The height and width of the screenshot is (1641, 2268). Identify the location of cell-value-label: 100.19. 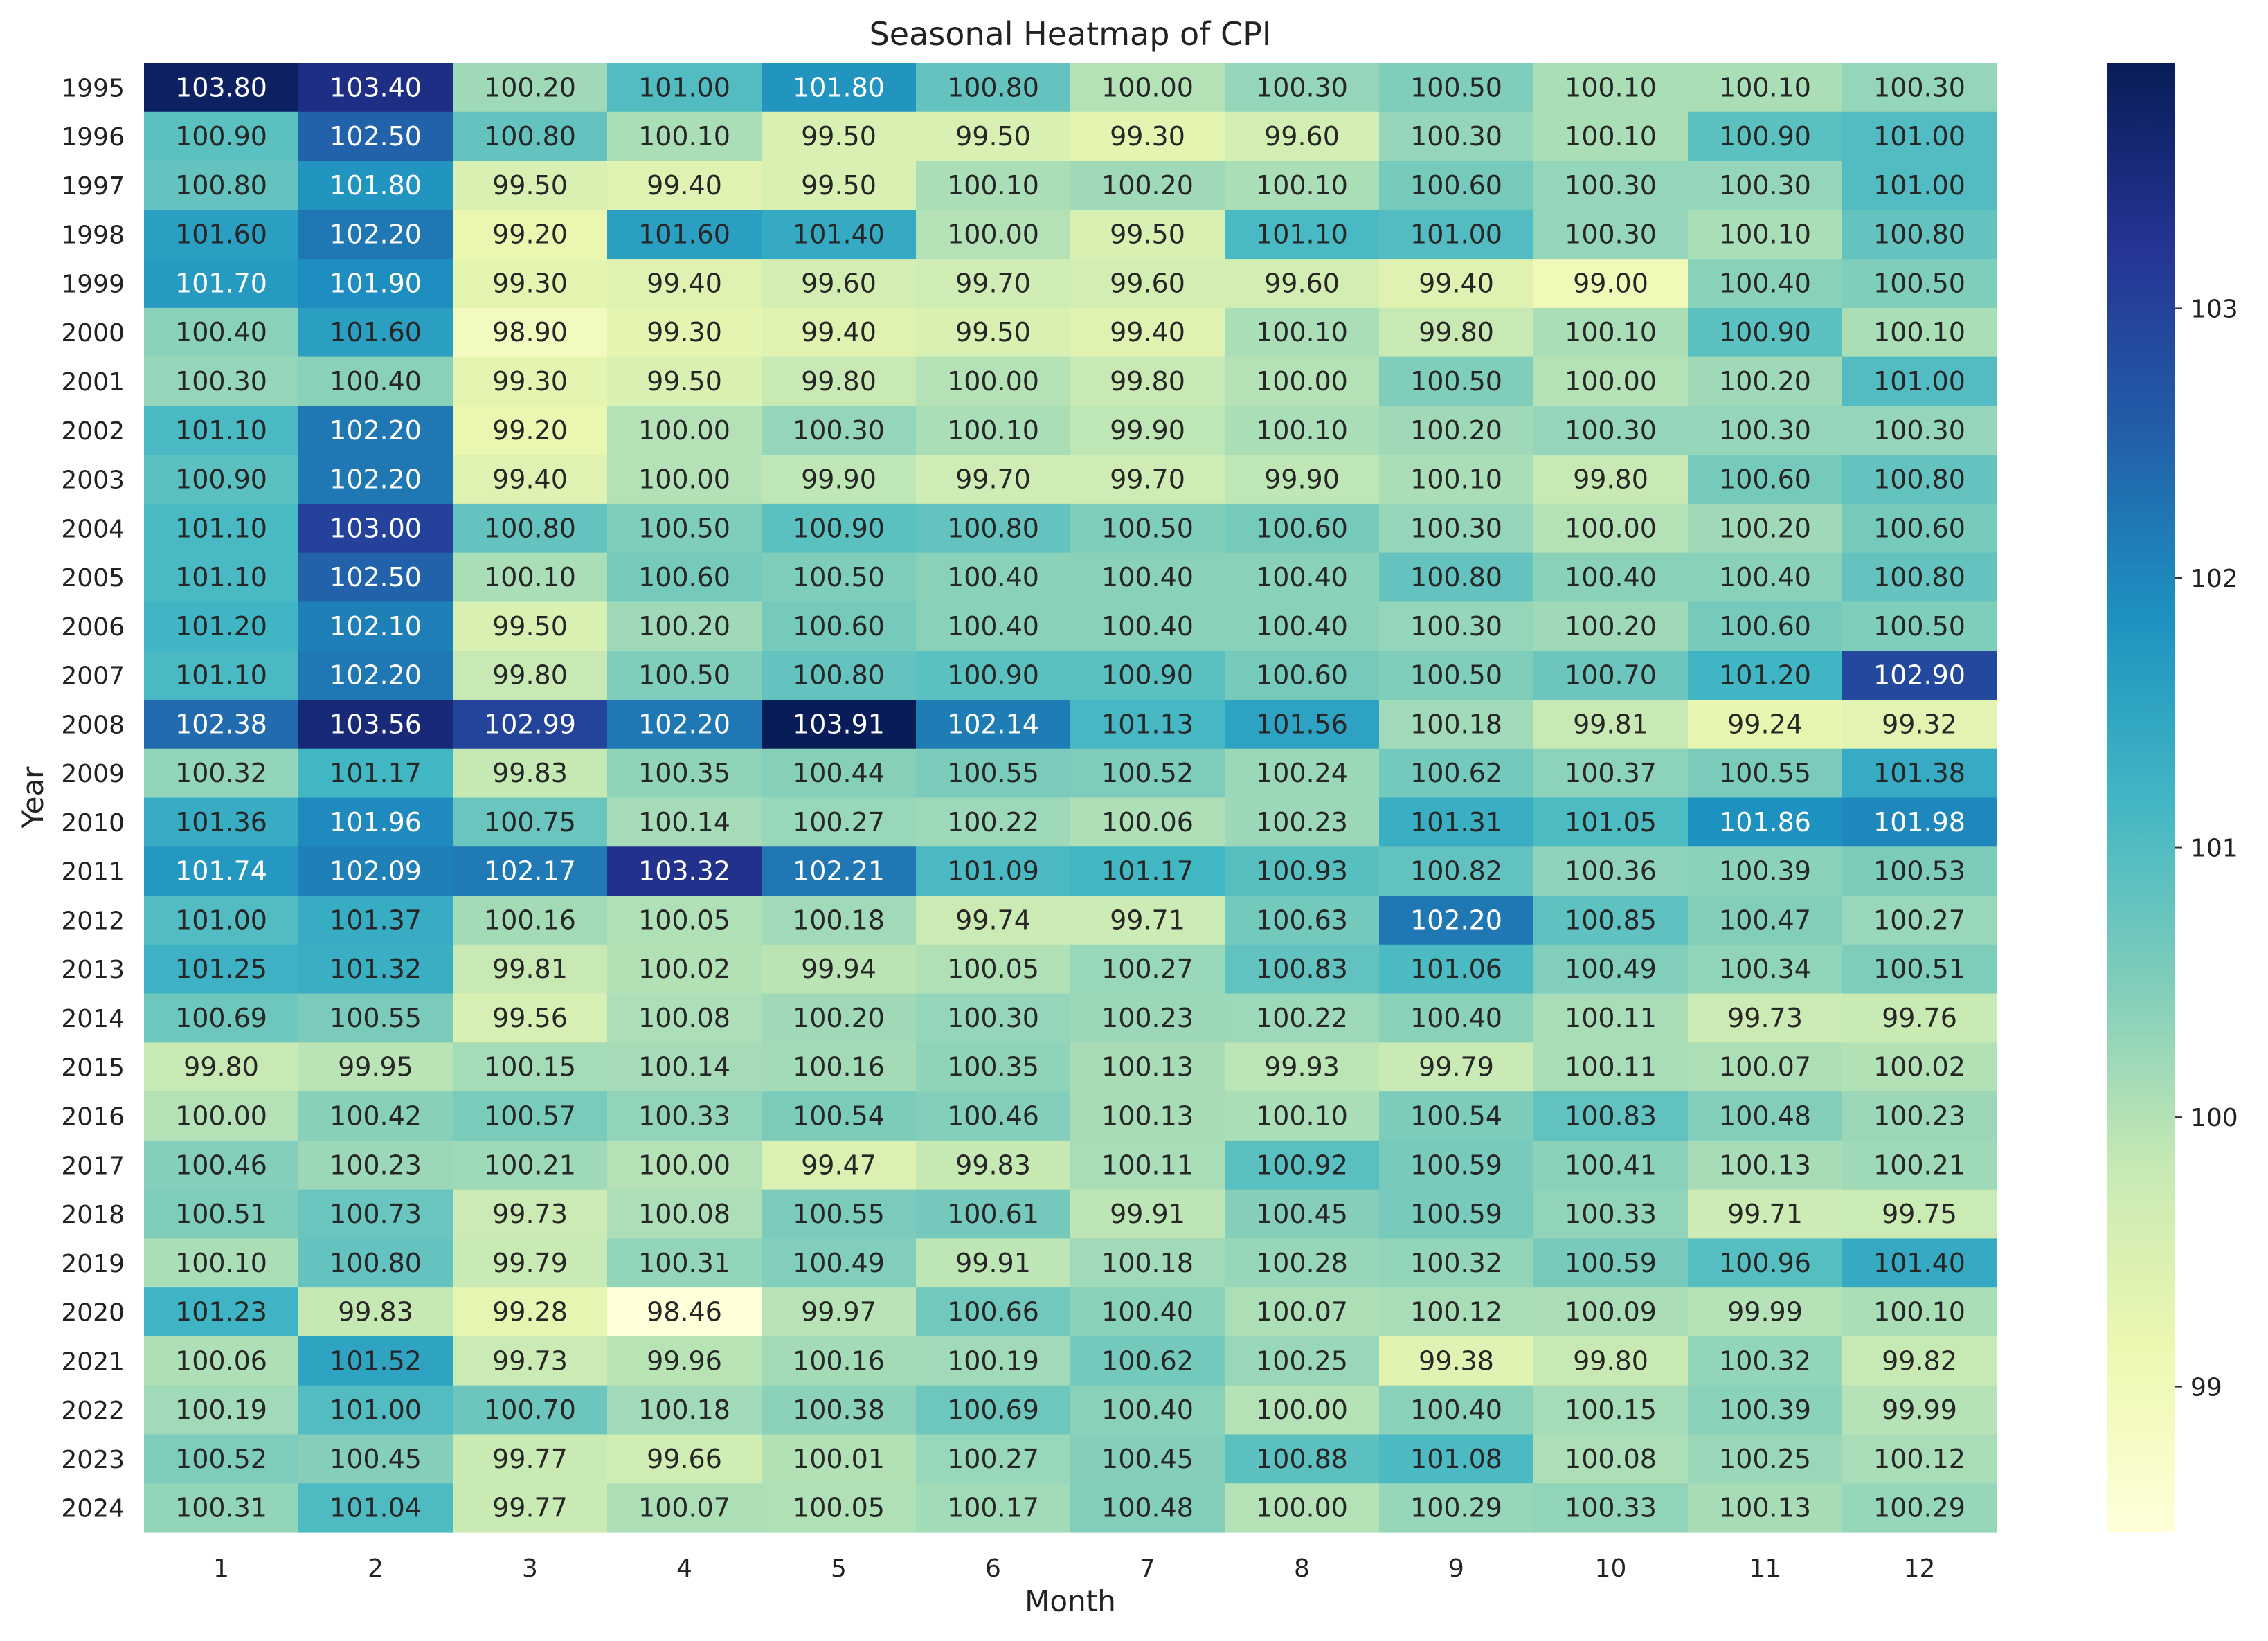
(221, 1410).